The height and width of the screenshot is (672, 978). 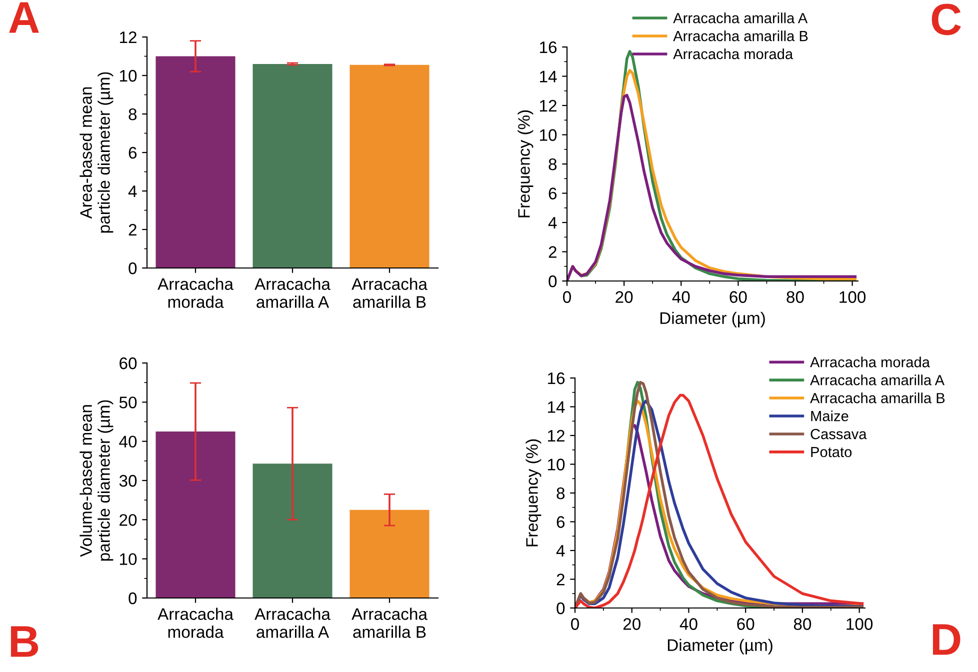 What do you see at coordinates (24, 641) in the screenshot?
I see `text: B` at bounding box center [24, 641].